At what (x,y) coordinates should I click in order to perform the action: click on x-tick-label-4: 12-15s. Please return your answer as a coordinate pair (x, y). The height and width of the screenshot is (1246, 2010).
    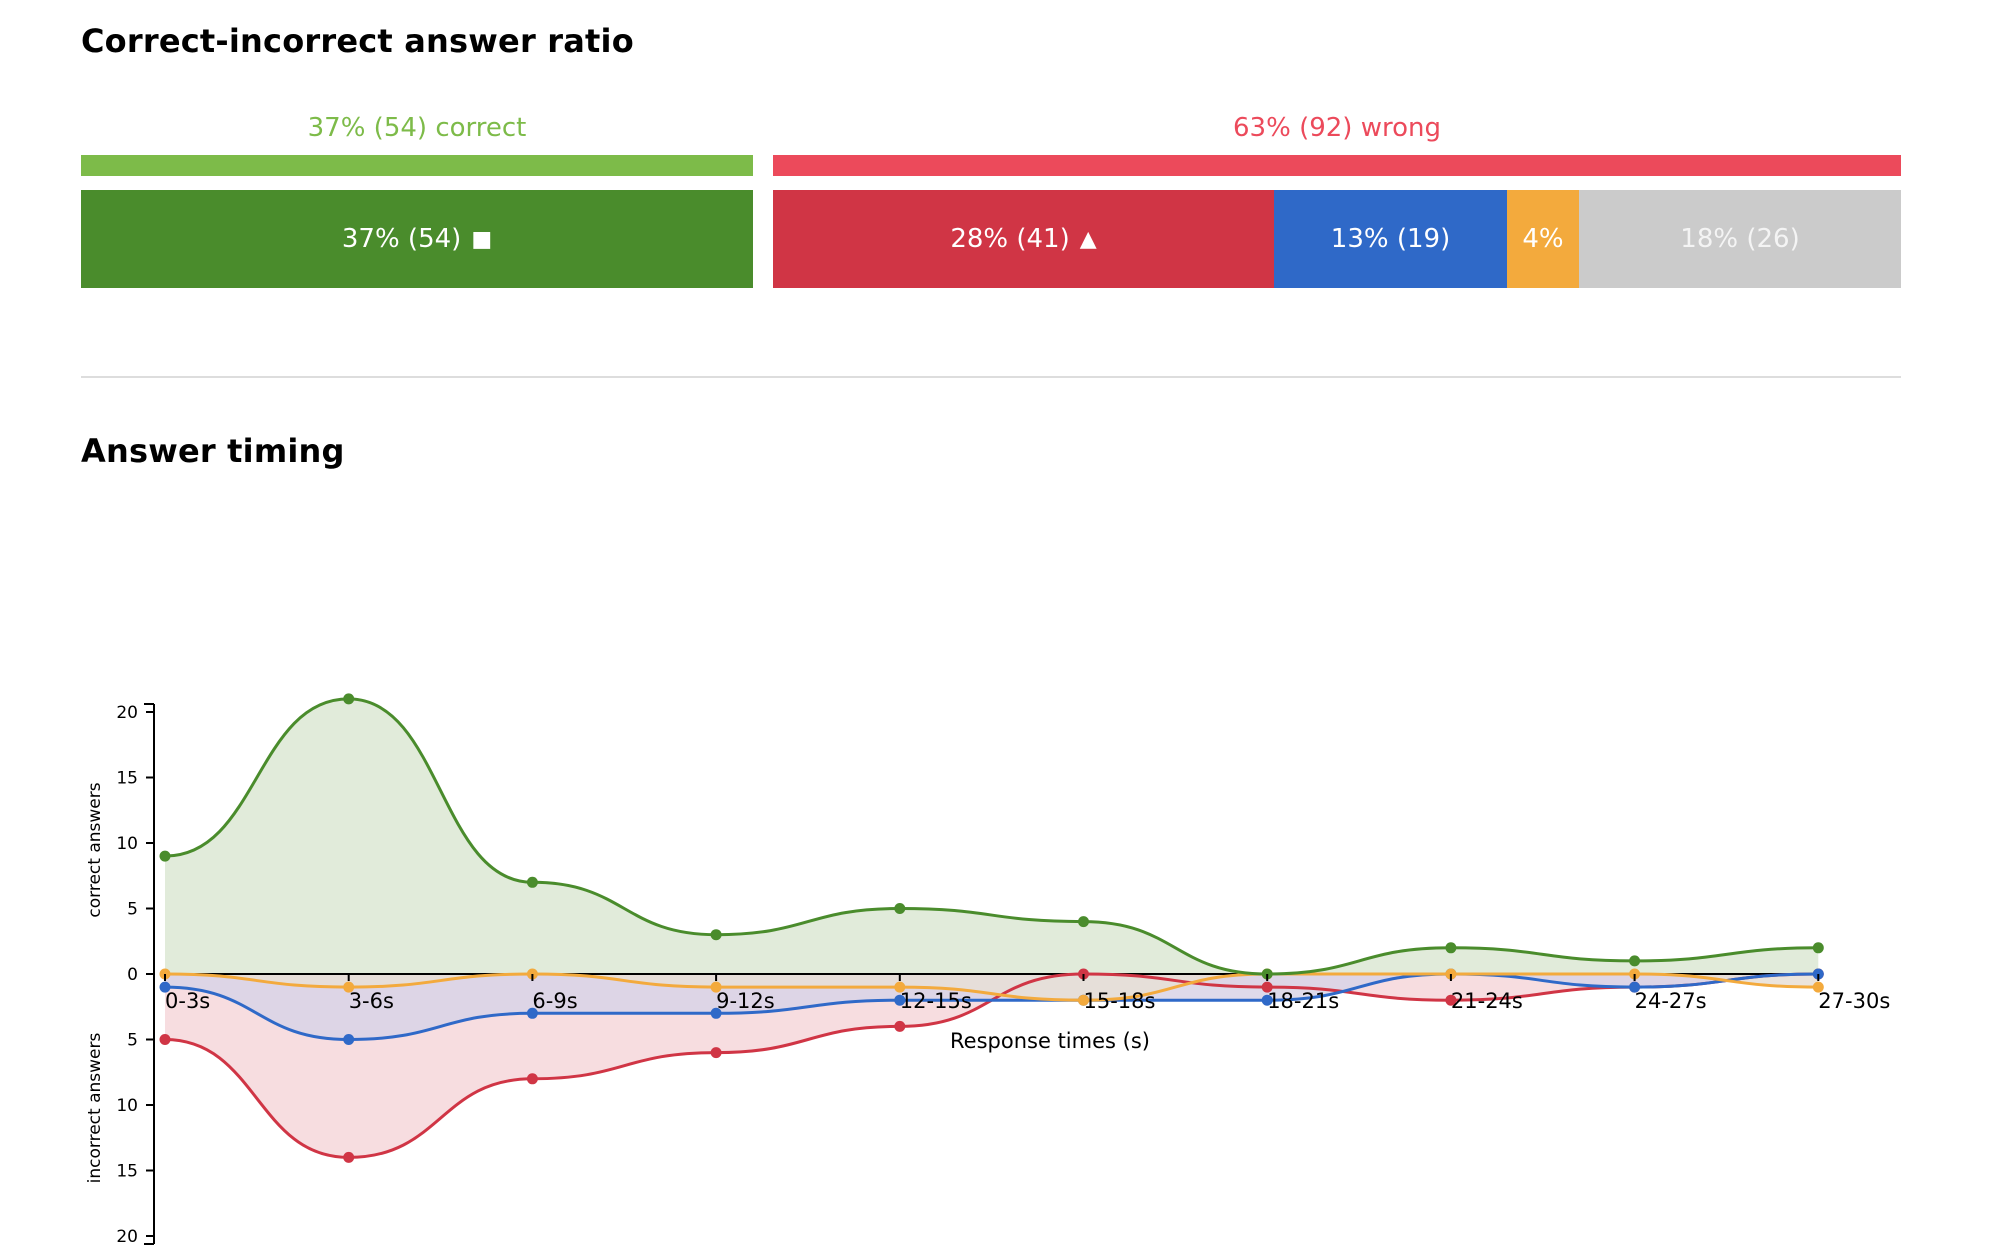
    Looking at the image, I should click on (936, 1001).